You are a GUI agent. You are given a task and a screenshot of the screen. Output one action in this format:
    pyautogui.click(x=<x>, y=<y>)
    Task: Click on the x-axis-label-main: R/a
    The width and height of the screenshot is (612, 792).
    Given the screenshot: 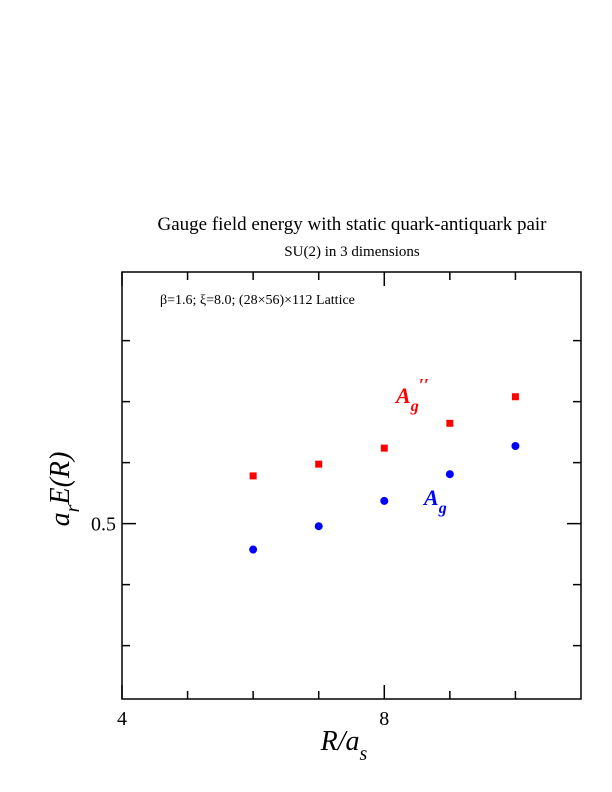 What is the action you would take?
    pyautogui.click(x=340, y=741)
    